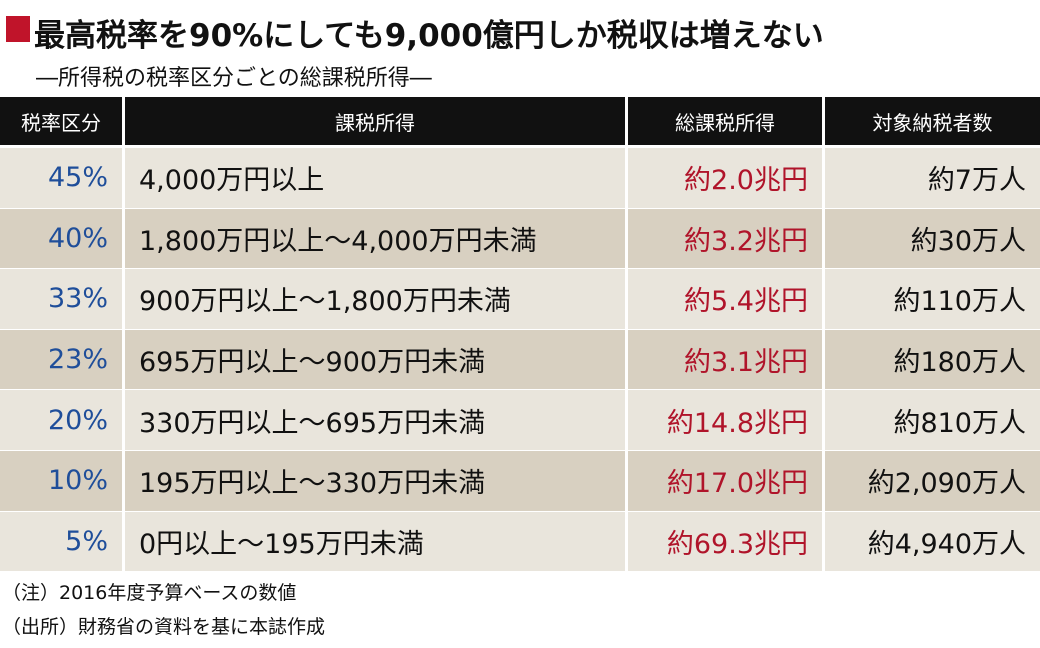  Describe the element at coordinates (932, 121) in the screenshot. I see `column-header: 対象納税者数` at that location.